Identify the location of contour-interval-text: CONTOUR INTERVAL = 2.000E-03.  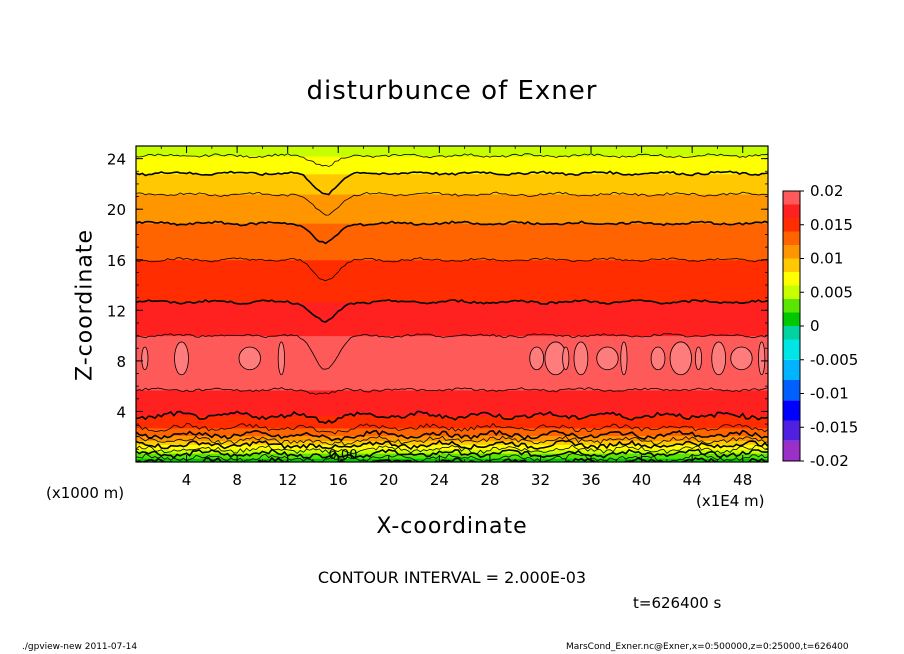
(452, 577).